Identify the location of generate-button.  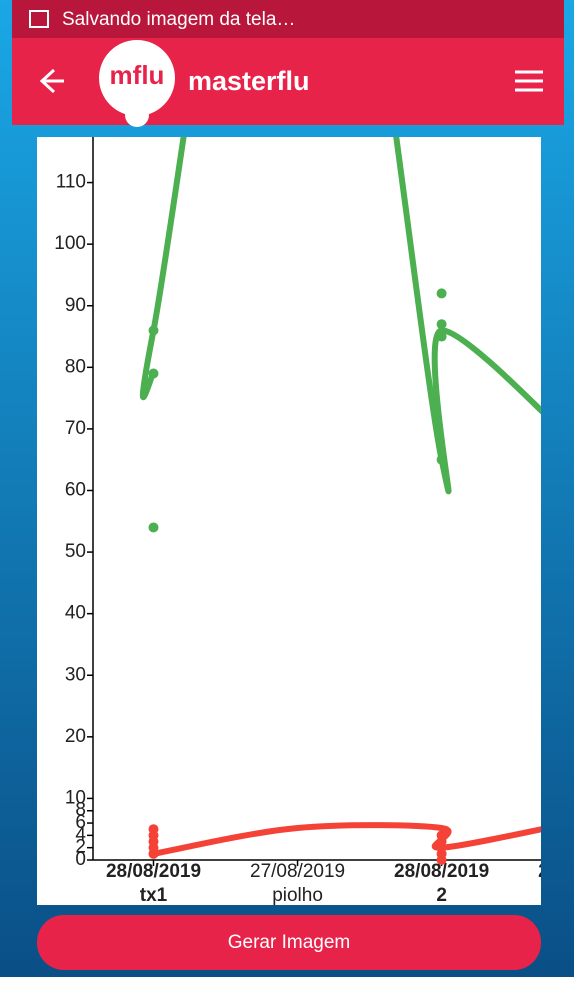
(289, 942).